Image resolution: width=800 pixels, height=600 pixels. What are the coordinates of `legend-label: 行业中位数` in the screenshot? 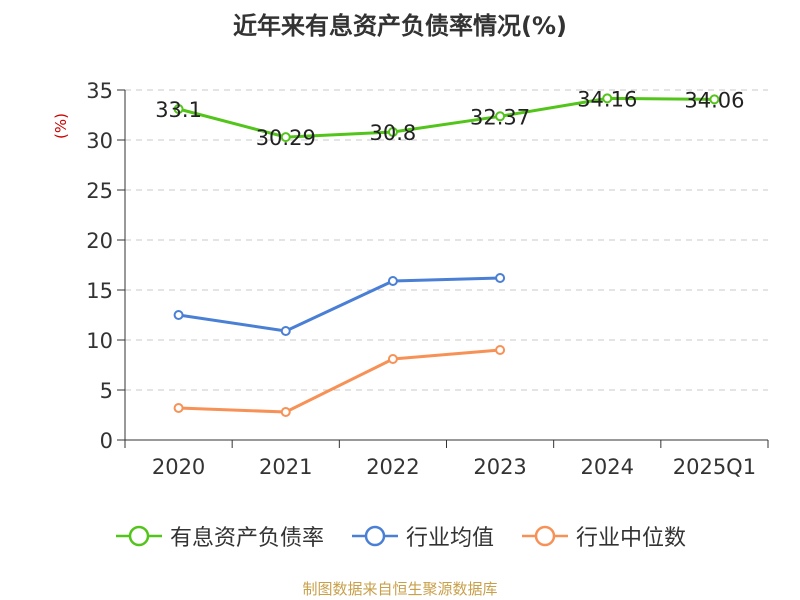 It's located at (631, 538).